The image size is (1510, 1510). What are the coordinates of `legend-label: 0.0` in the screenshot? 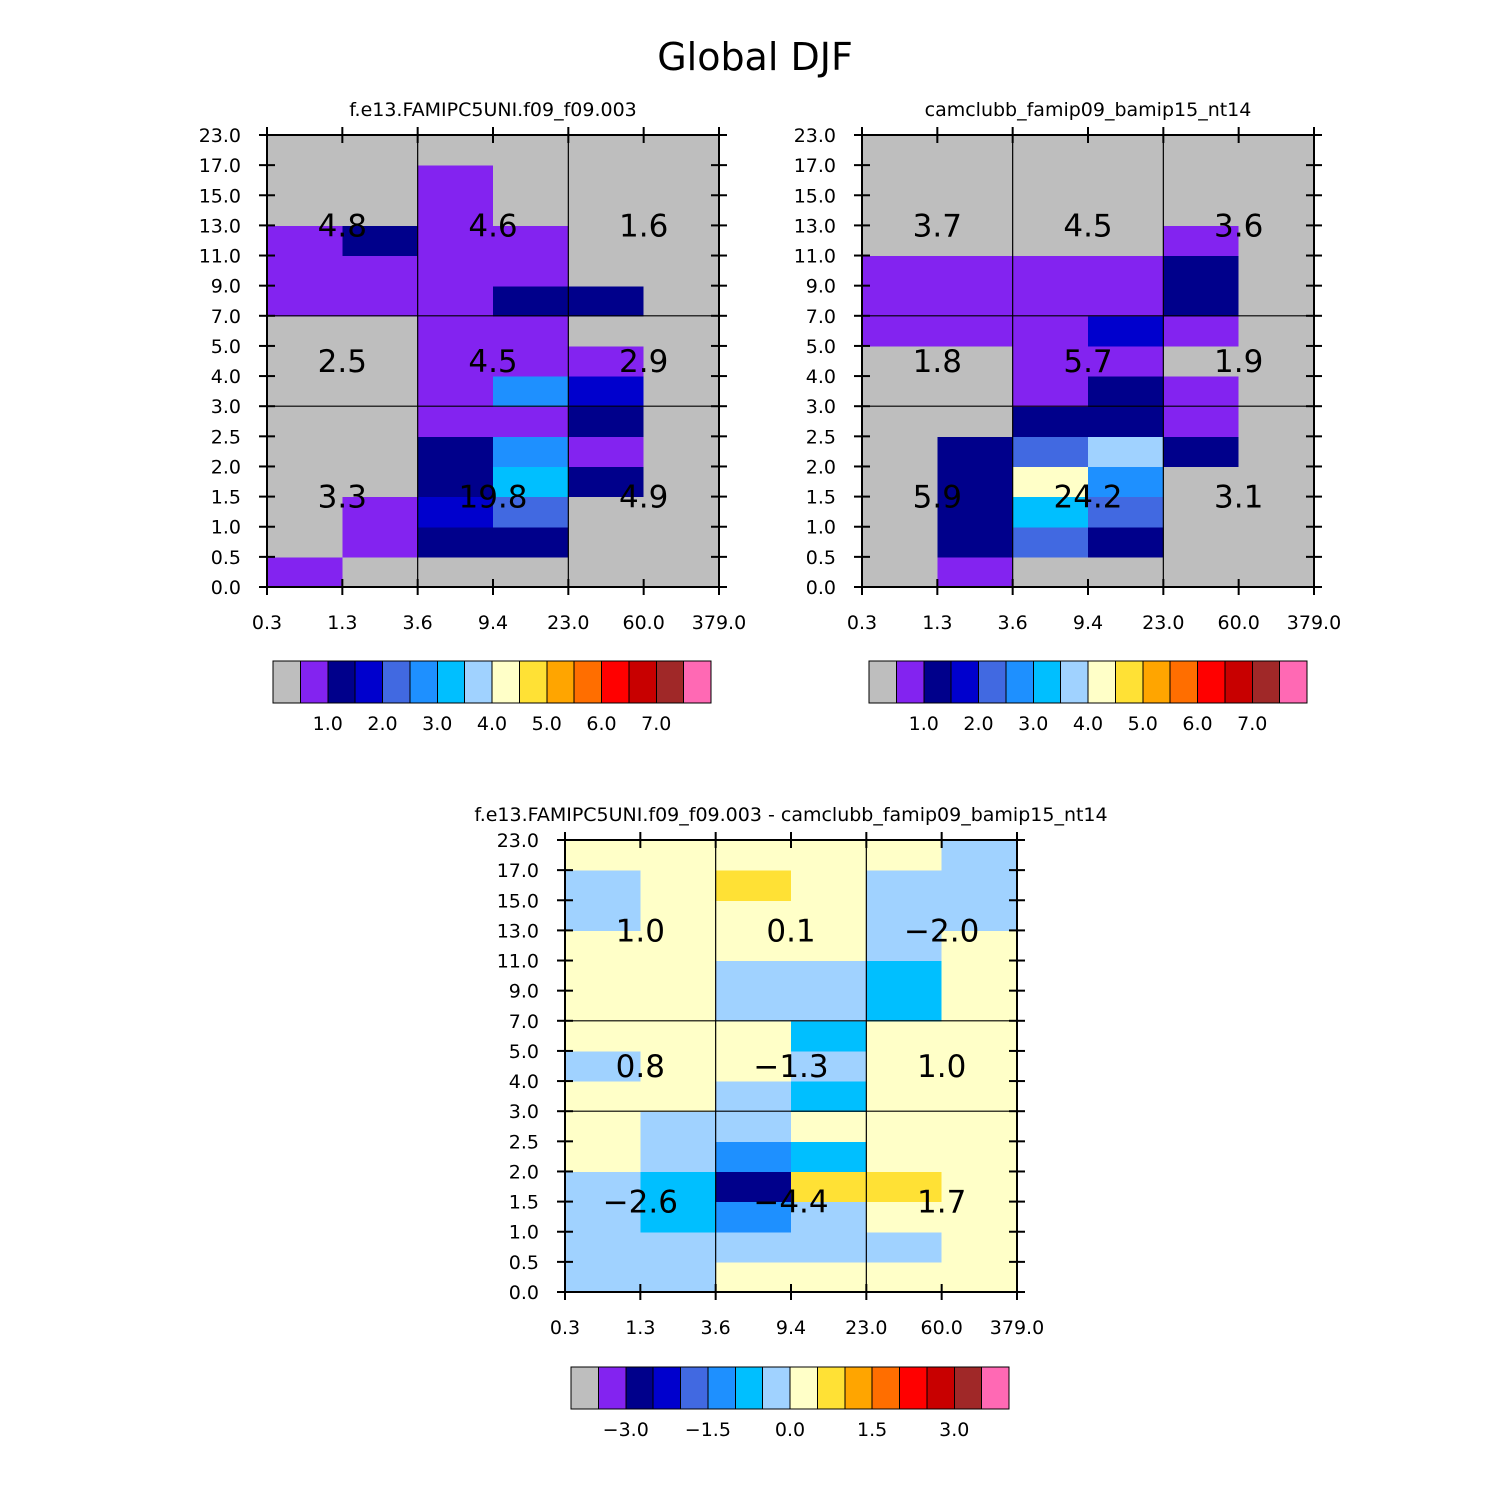 It's located at (790, 1430).